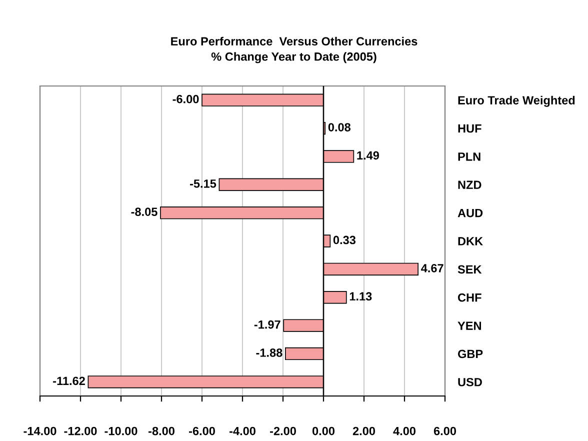 Image resolution: width=588 pixels, height=441 pixels. I want to click on data-label: -6.00, so click(185, 99).